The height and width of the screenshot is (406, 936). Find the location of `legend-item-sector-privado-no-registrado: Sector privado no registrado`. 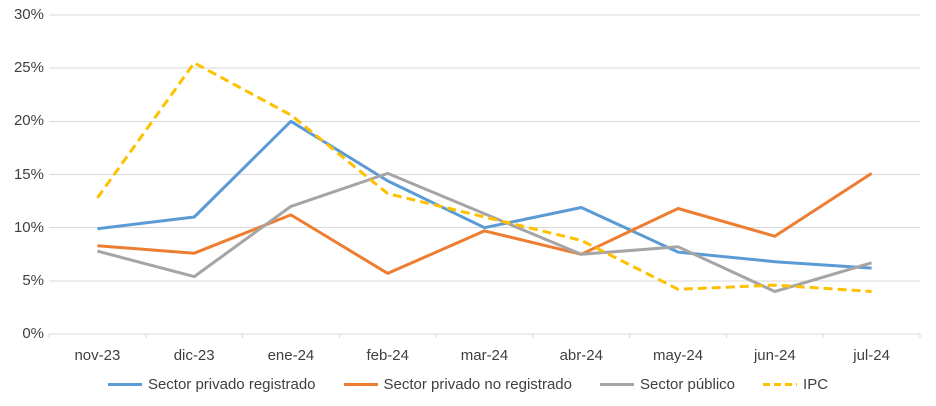

legend-item-sector-privado-no-registrado: Sector privado no registrado is located at coordinates (457, 384).